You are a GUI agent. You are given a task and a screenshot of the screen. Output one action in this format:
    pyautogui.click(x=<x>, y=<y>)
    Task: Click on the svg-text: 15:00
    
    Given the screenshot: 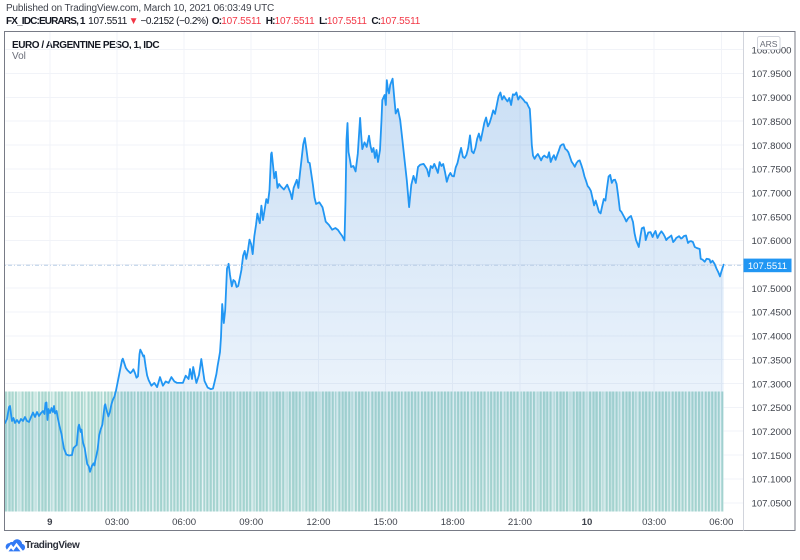 What is the action you would take?
    pyautogui.click(x=386, y=522)
    